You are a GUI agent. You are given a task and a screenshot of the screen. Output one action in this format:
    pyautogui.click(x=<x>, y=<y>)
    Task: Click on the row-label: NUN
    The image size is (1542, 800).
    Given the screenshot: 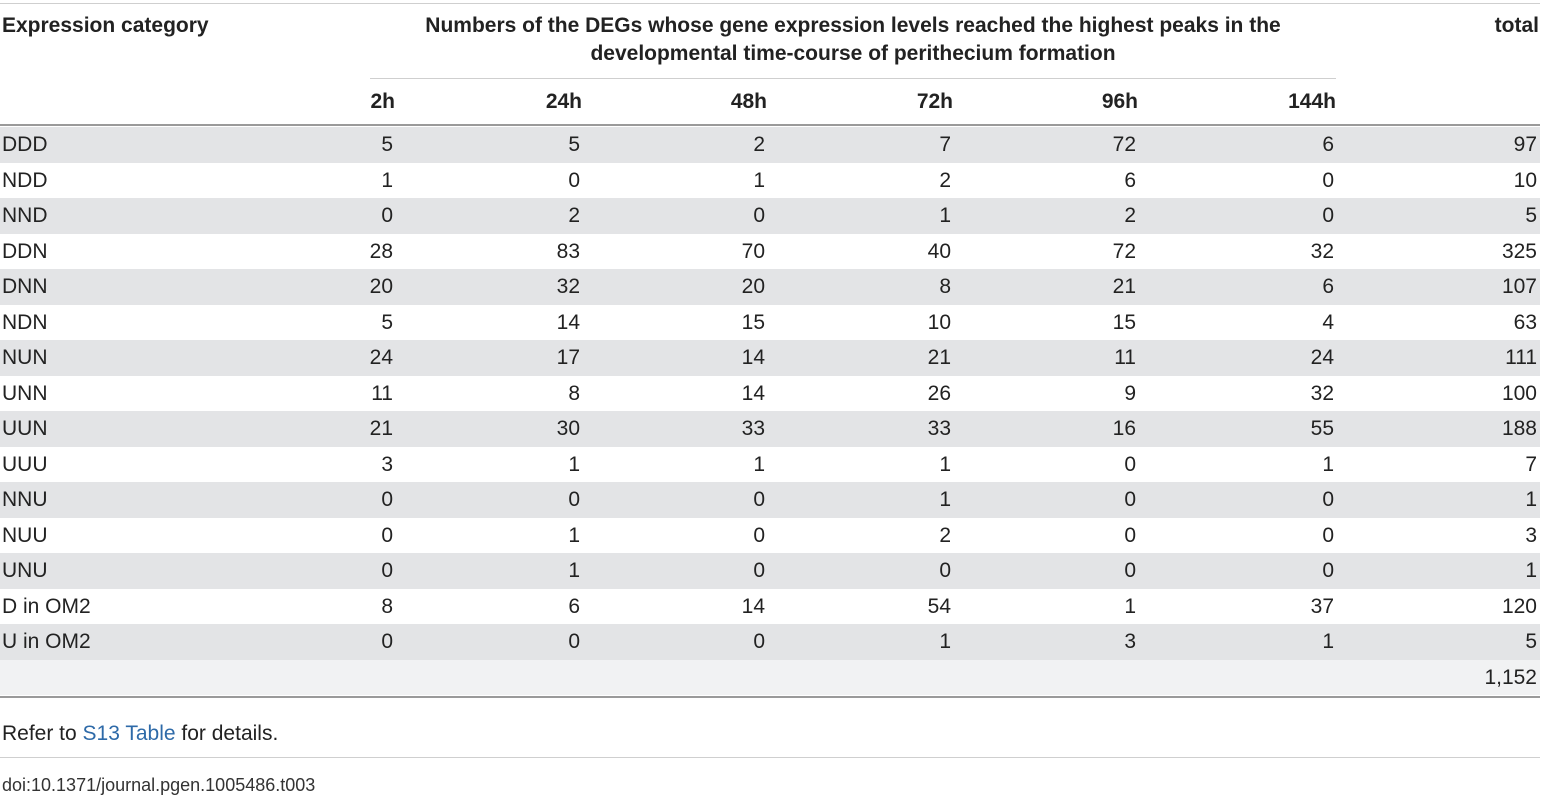 What is the action you would take?
    pyautogui.click(x=25, y=357)
    